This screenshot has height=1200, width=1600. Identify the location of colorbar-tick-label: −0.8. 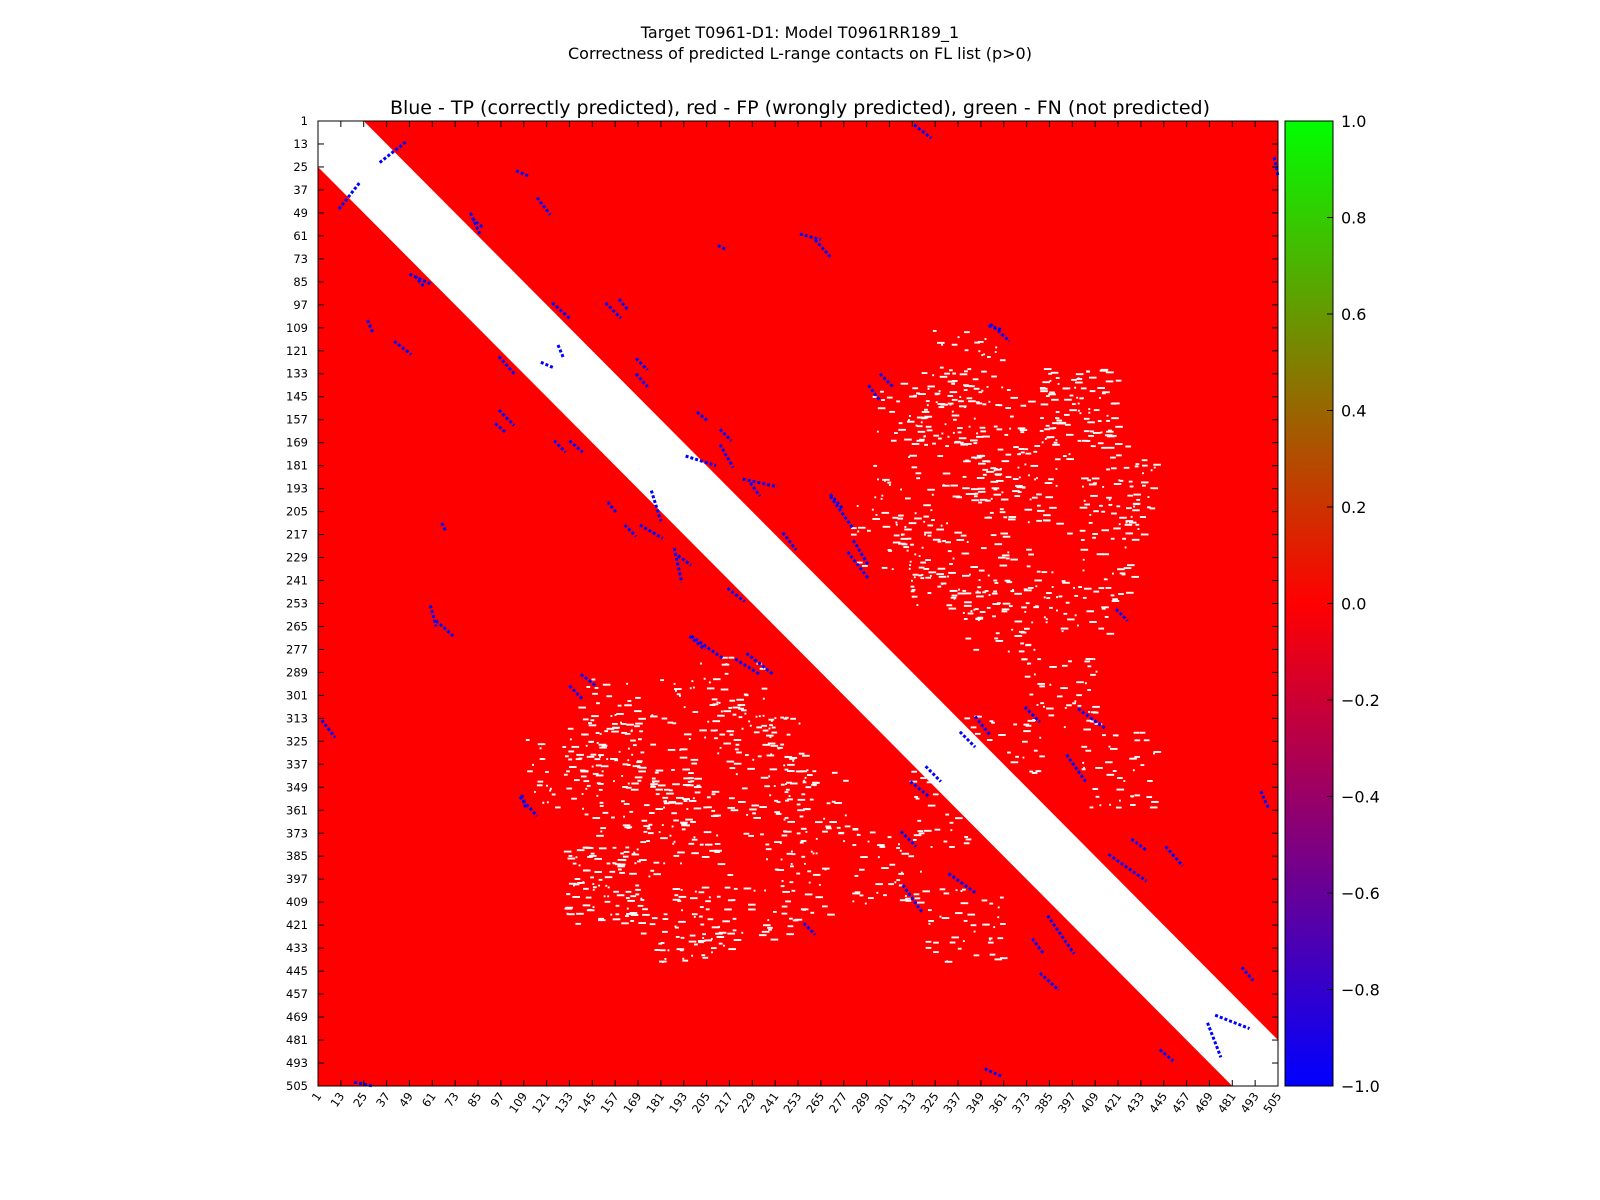
(1360, 990).